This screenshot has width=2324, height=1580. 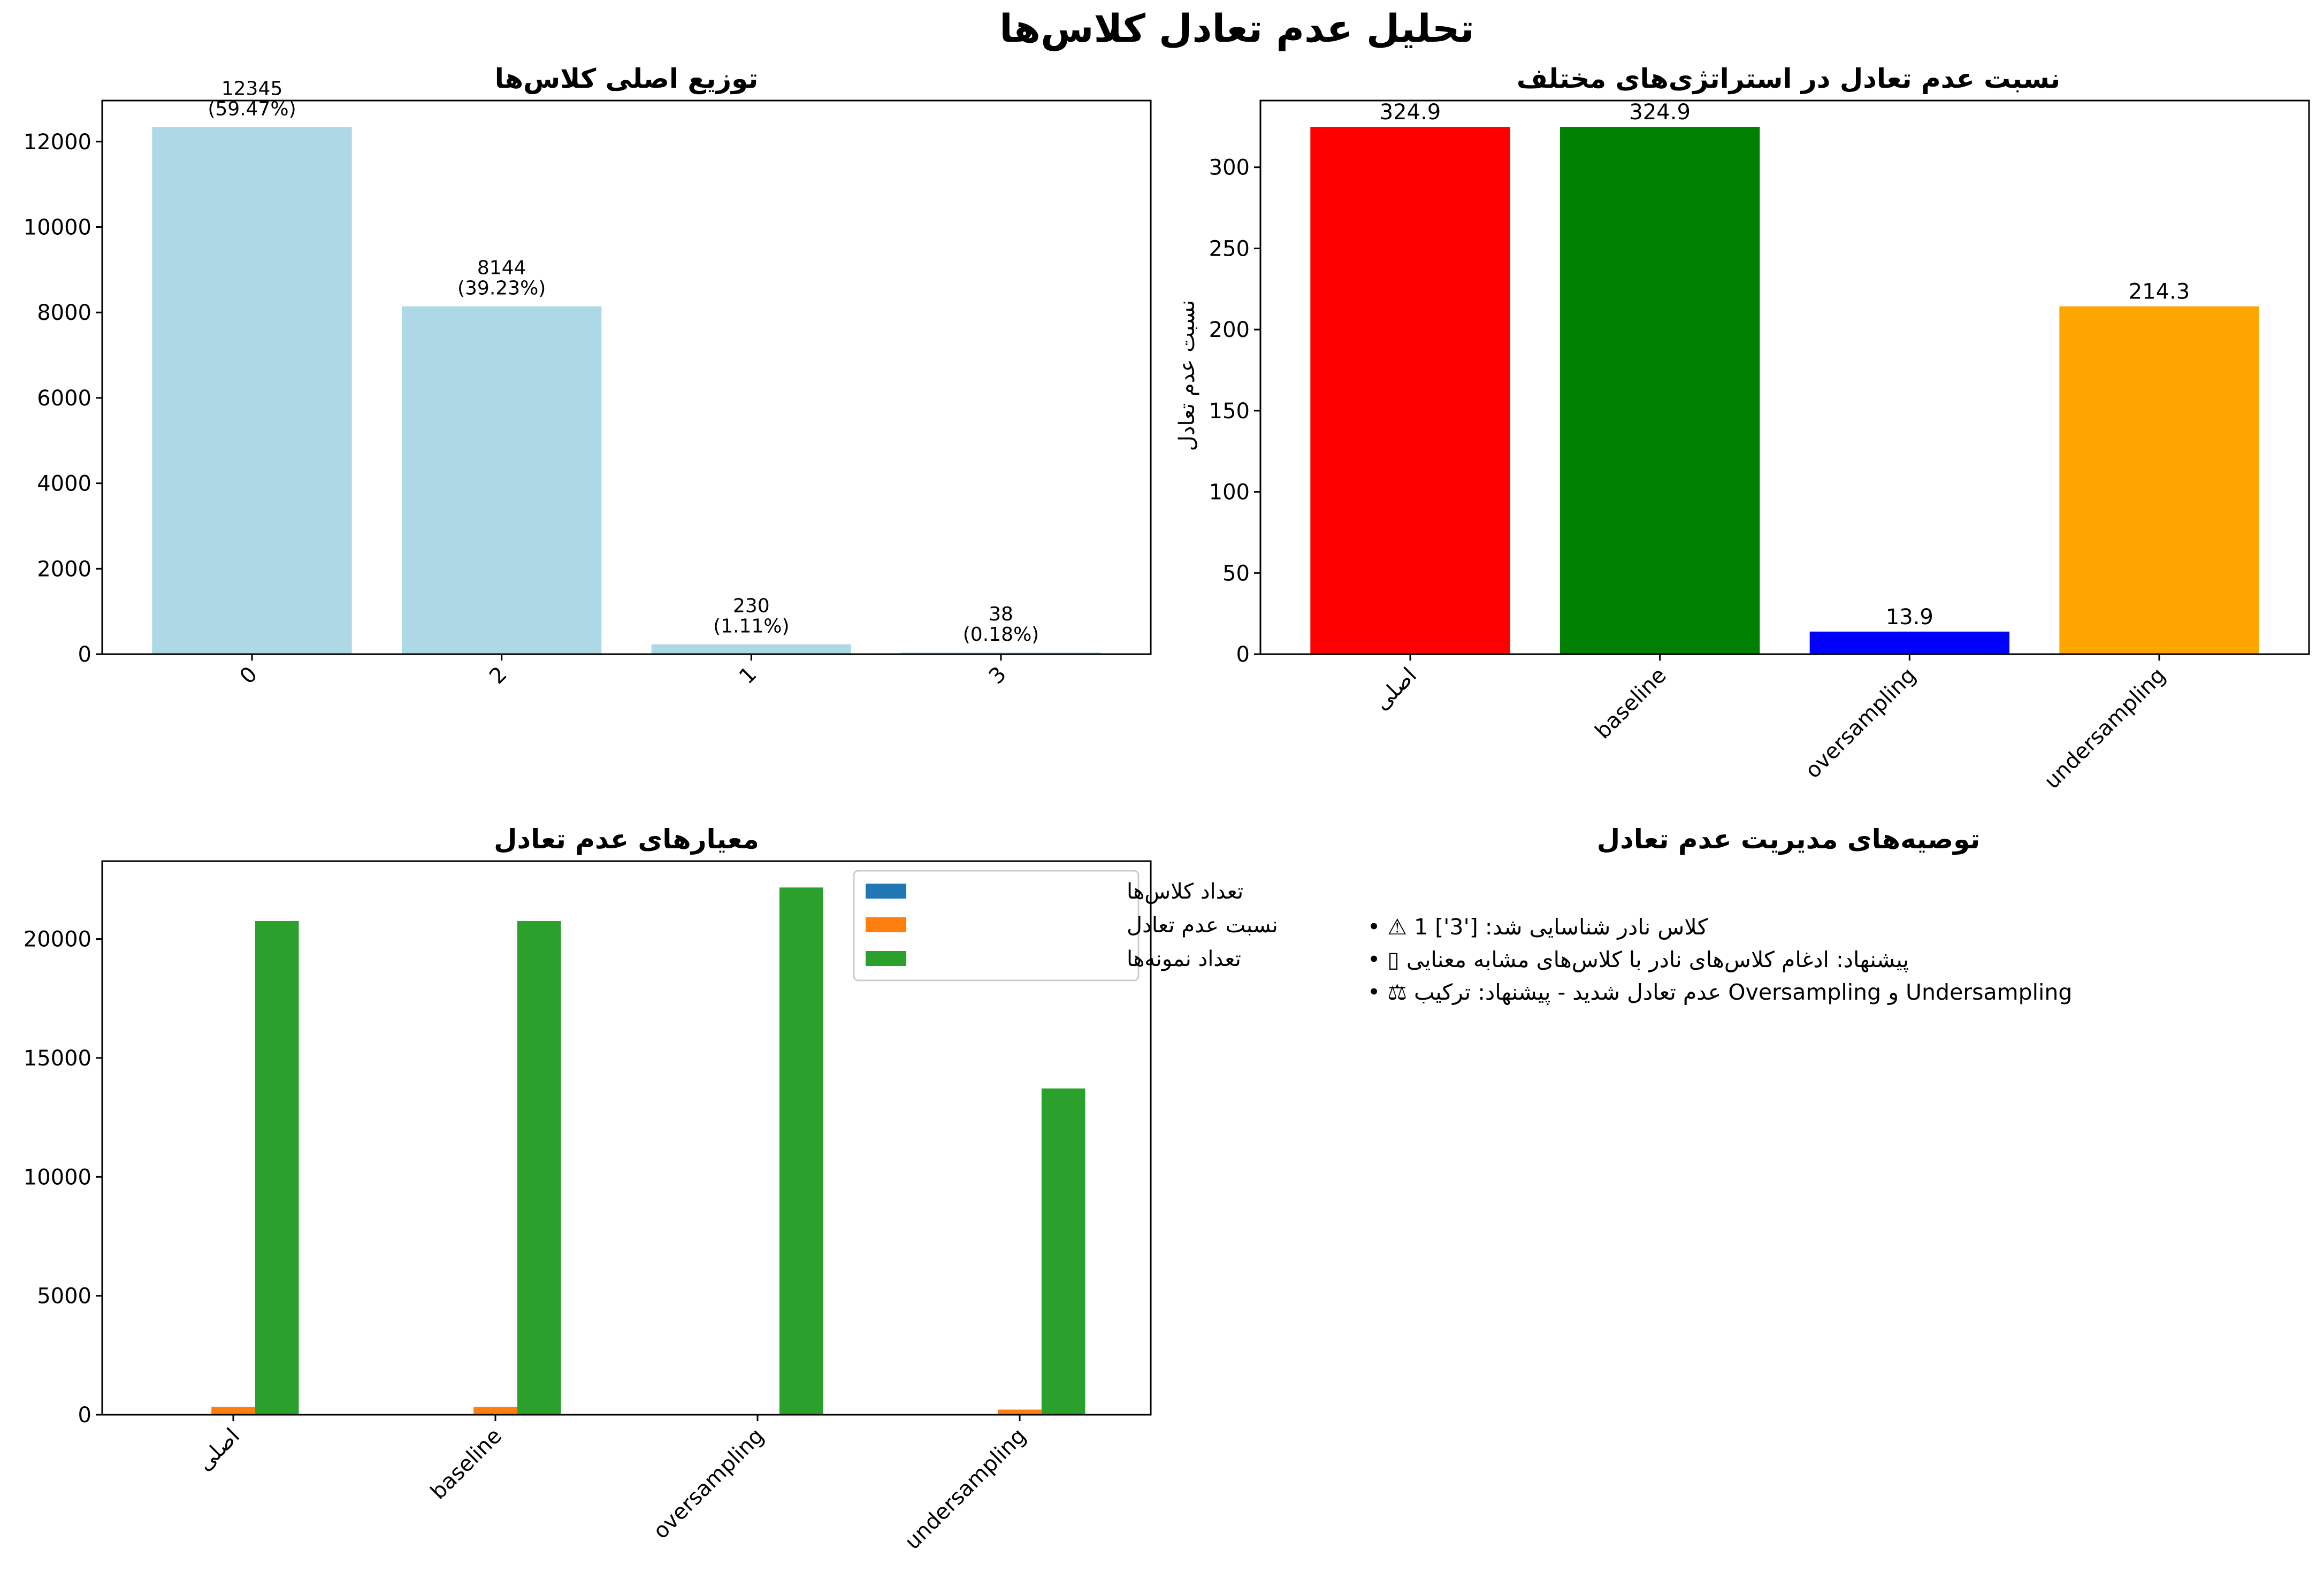 What do you see at coordinates (1229, 492) in the screenshot?
I see `imb-ratio-ytick-label: 100` at bounding box center [1229, 492].